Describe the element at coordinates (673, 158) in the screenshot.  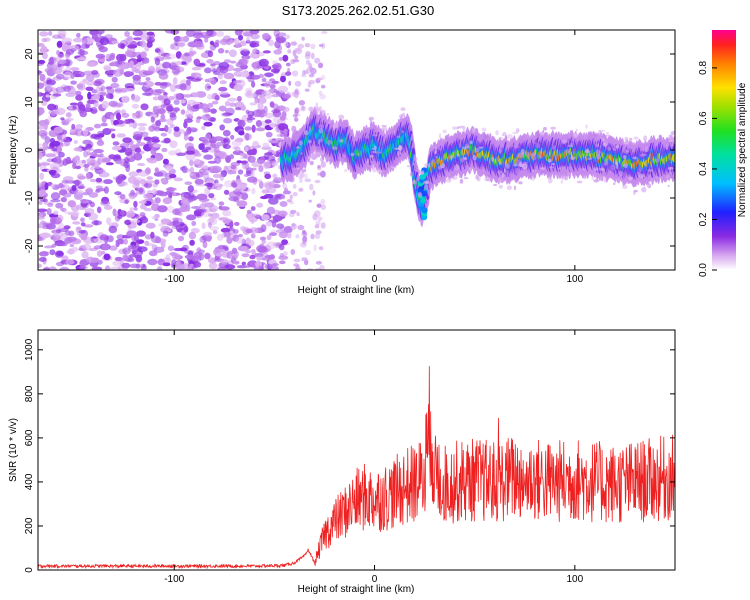
I see `ridge-cell` at that location.